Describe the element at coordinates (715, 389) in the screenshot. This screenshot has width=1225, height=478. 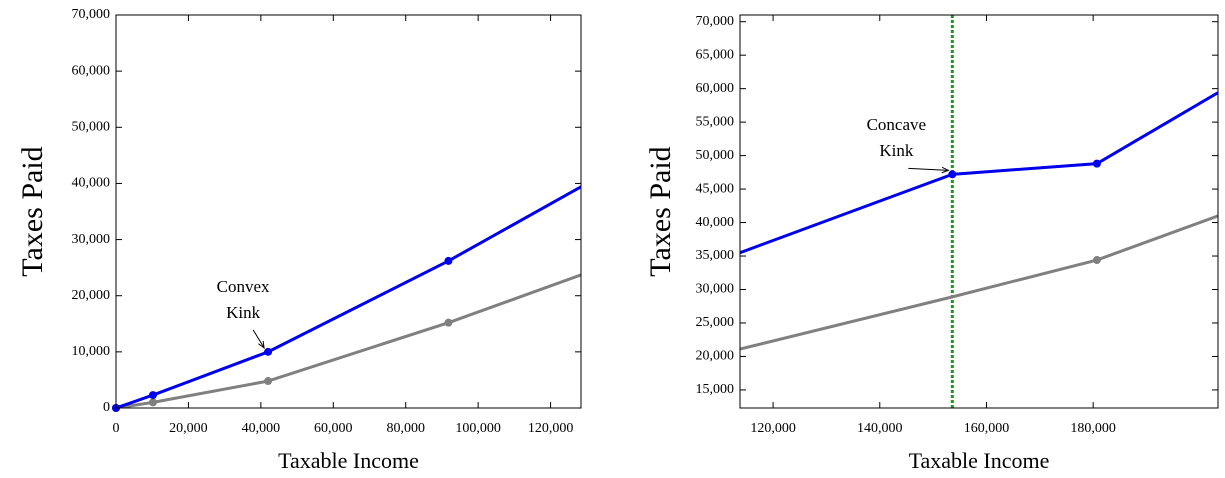
I see `y-tick-label: 15,000` at that location.